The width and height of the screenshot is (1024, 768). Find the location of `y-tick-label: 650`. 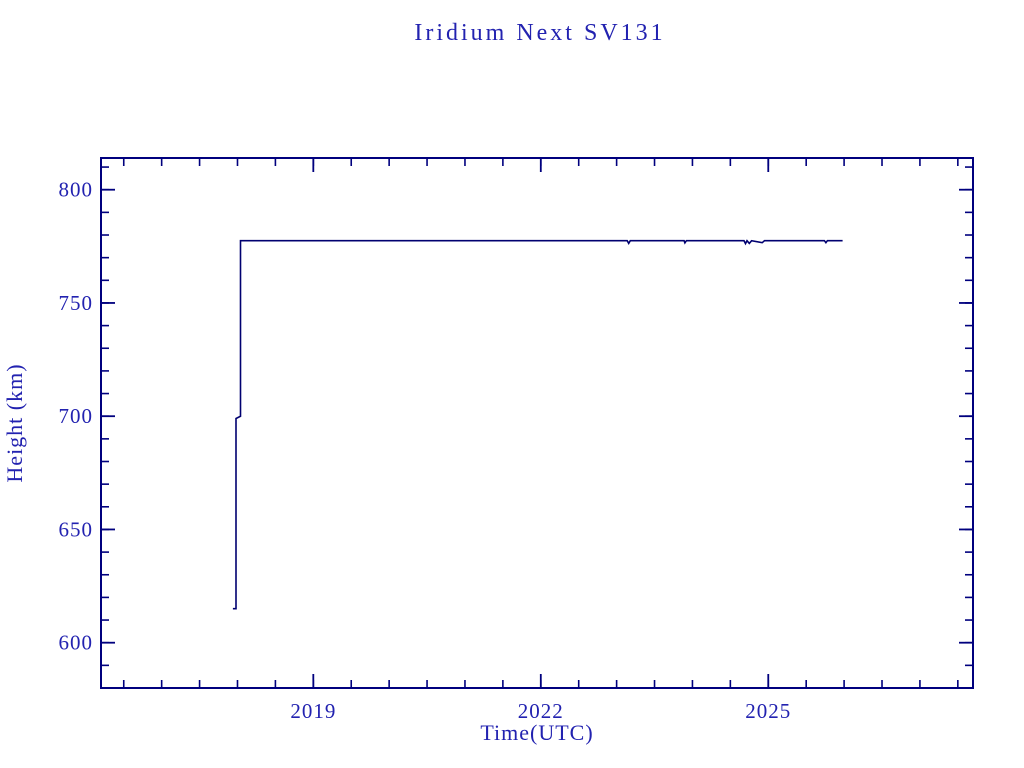

y-tick-label: 650 is located at coordinates (76, 529).